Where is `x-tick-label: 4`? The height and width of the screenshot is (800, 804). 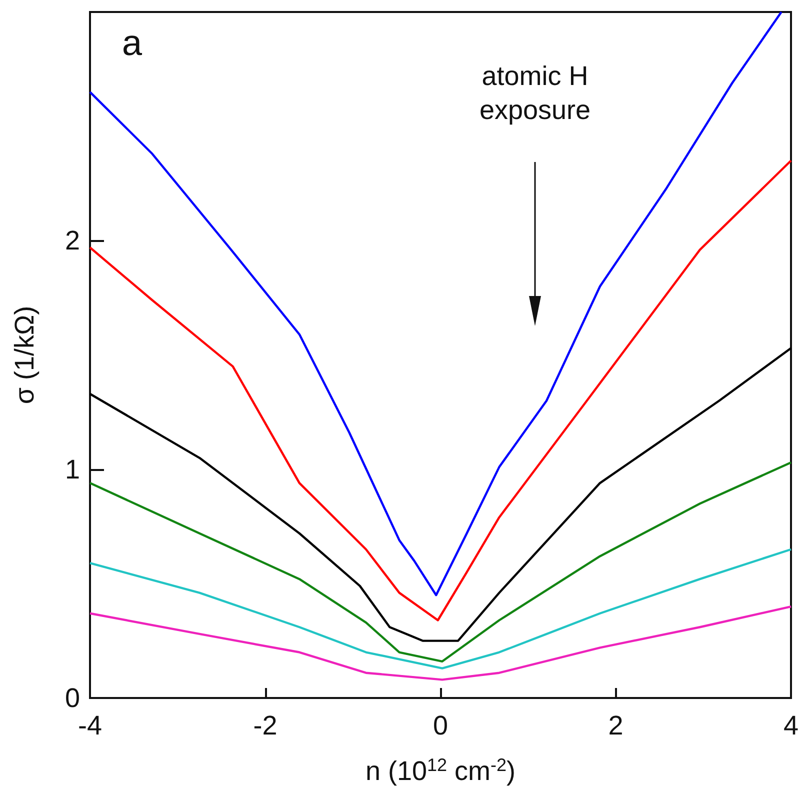 x-tick-label: 4 is located at coordinates (791, 725).